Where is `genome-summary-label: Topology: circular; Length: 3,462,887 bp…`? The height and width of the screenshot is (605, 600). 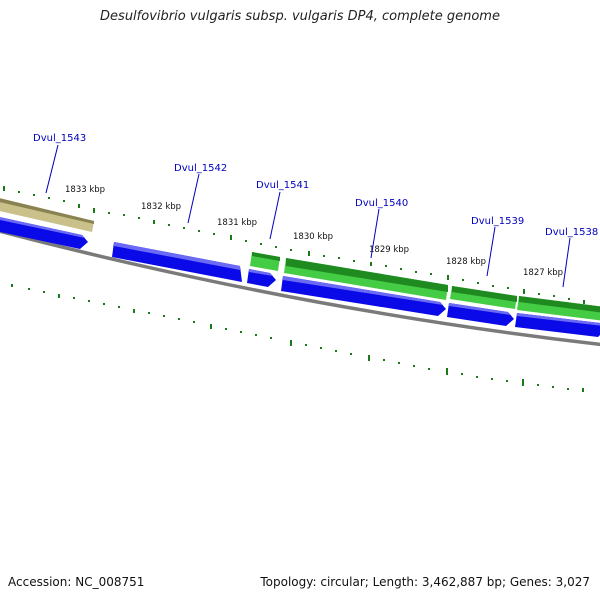
genome-summary-label: Topology: circular; Length: 3,462,887 bp… is located at coordinates (425, 582).